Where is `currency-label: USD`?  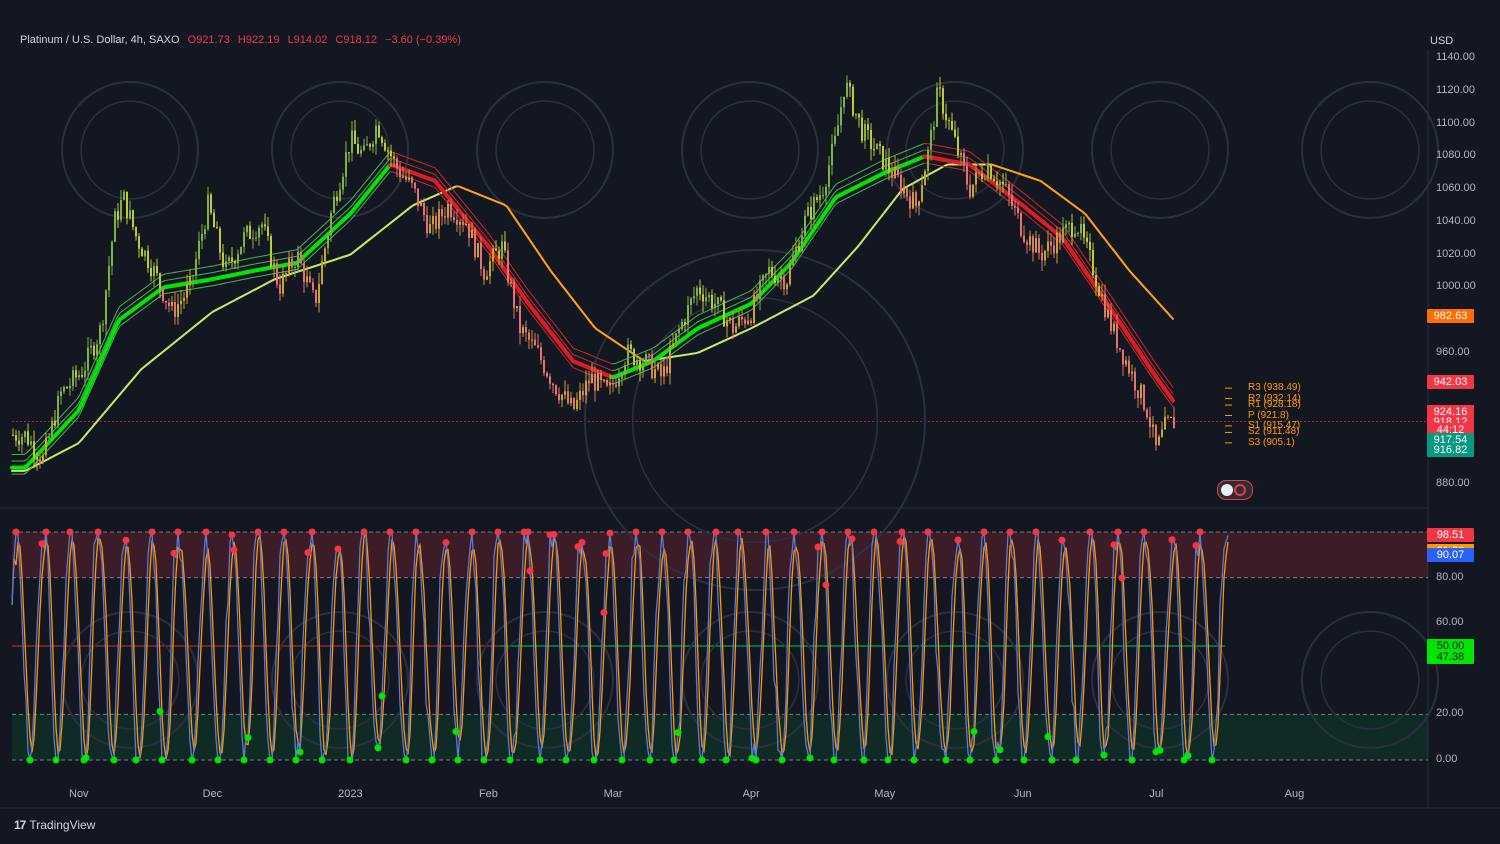 currency-label: USD is located at coordinates (1442, 41).